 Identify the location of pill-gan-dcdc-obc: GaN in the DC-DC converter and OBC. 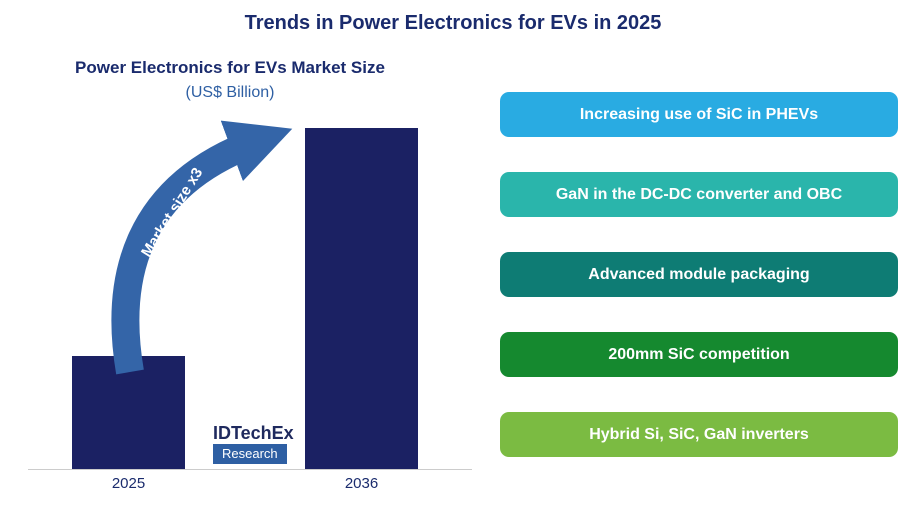
(699, 194).